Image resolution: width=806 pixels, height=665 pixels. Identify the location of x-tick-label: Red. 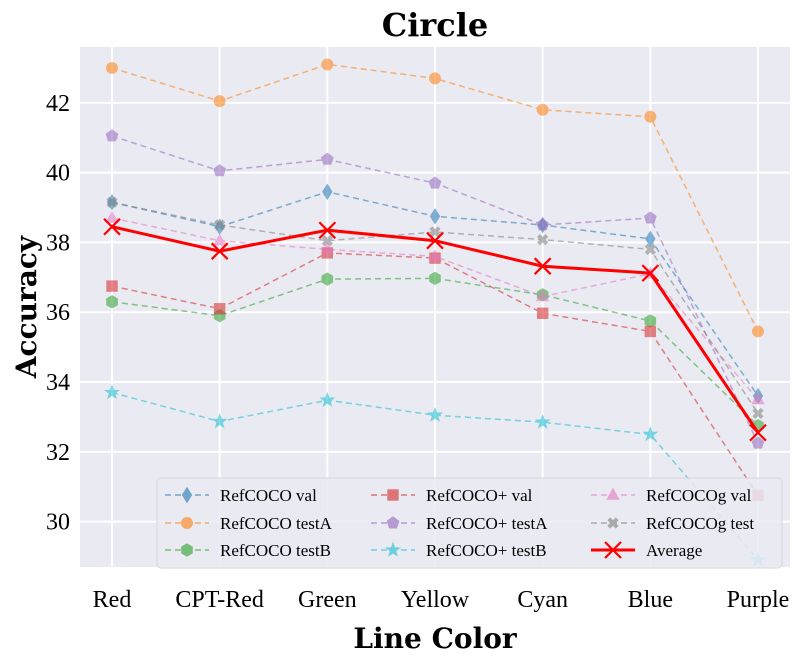
(112, 600).